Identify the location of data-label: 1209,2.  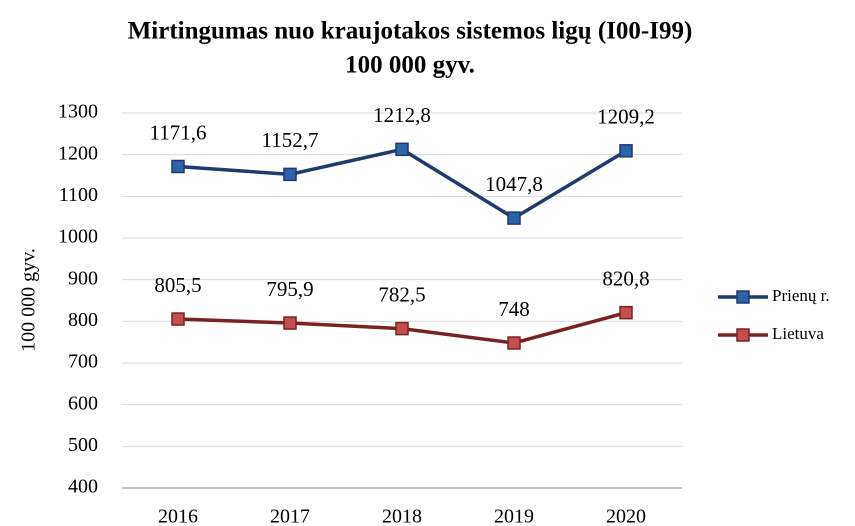
(626, 117).